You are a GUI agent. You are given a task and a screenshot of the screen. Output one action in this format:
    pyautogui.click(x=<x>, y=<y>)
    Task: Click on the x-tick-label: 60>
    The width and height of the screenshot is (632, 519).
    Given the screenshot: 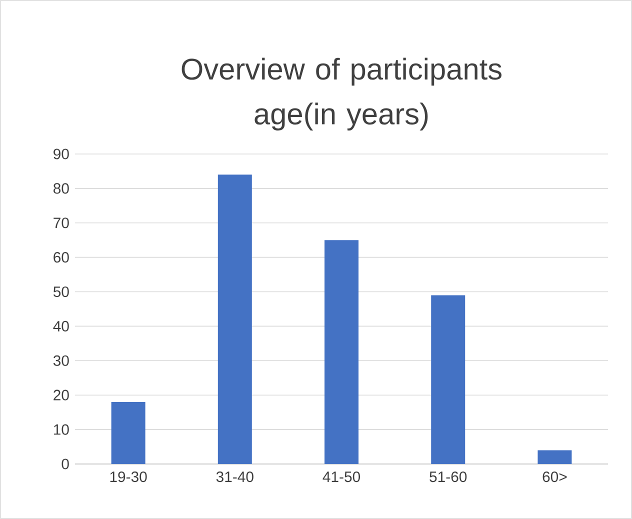 What is the action you would take?
    pyautogui.click(x=554, y=477)
    